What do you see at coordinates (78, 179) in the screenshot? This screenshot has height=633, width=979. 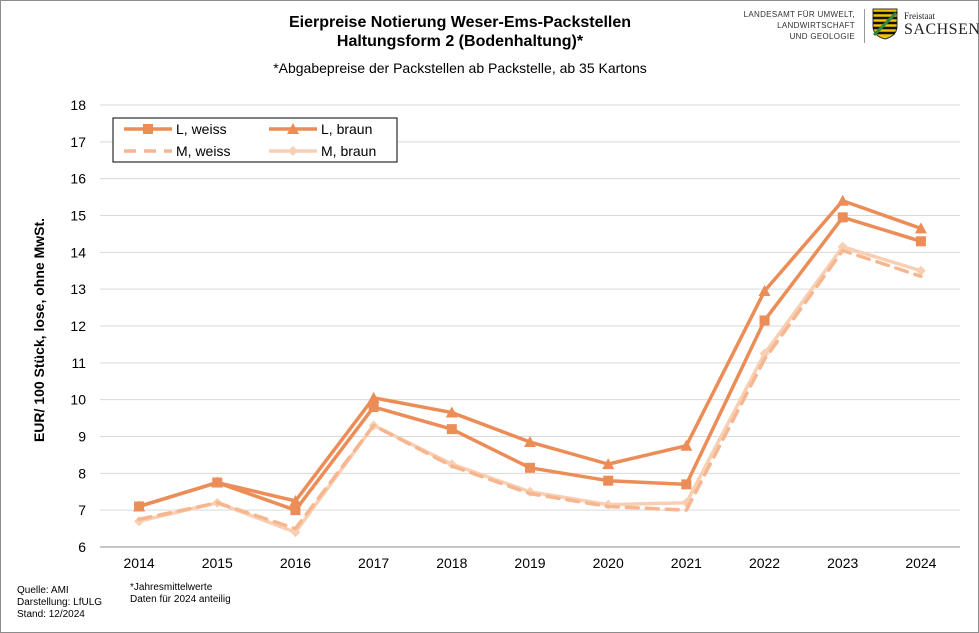 I see `y-tick-label-16: 16` at bounding box center [78, 179].